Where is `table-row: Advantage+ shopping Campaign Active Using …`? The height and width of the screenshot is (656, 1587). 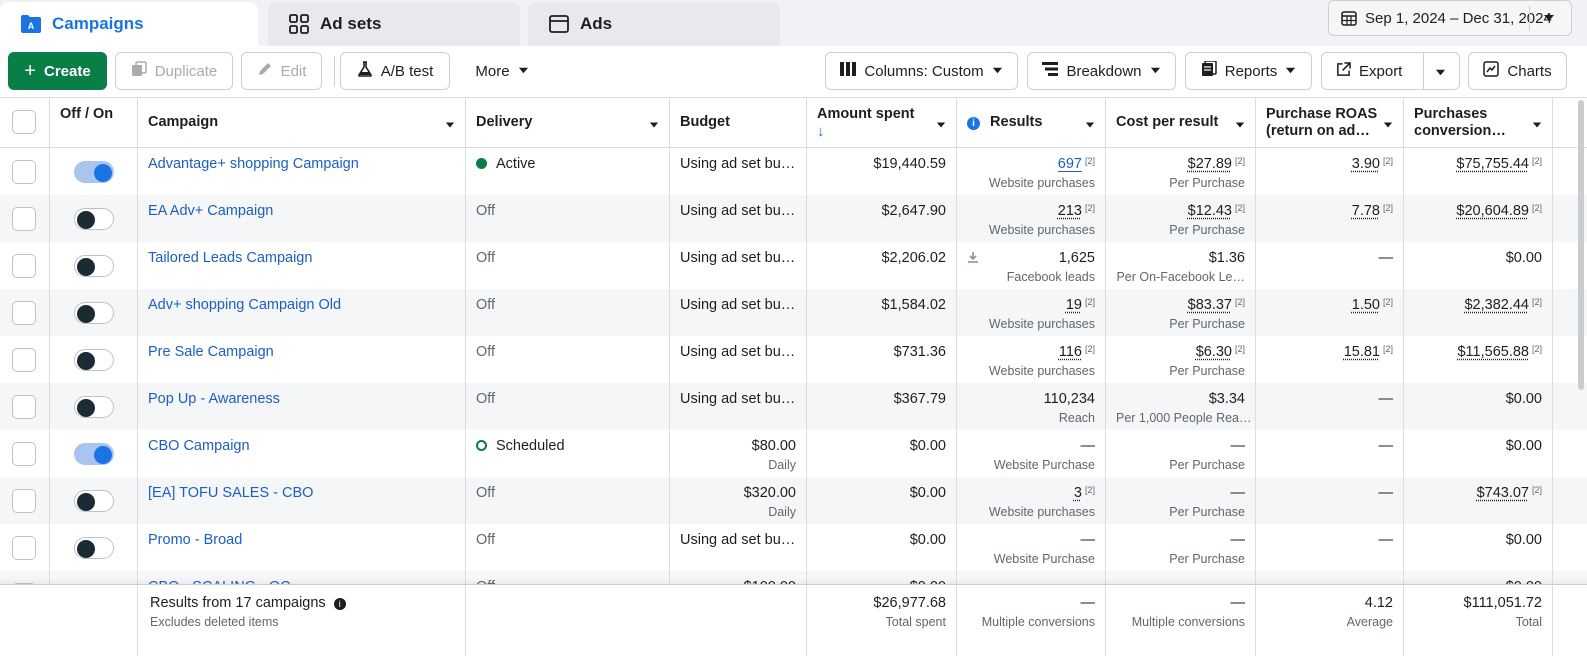 table-row: Advantage+ shopping Campaign Active Using … is located at coordinates (793, 171).